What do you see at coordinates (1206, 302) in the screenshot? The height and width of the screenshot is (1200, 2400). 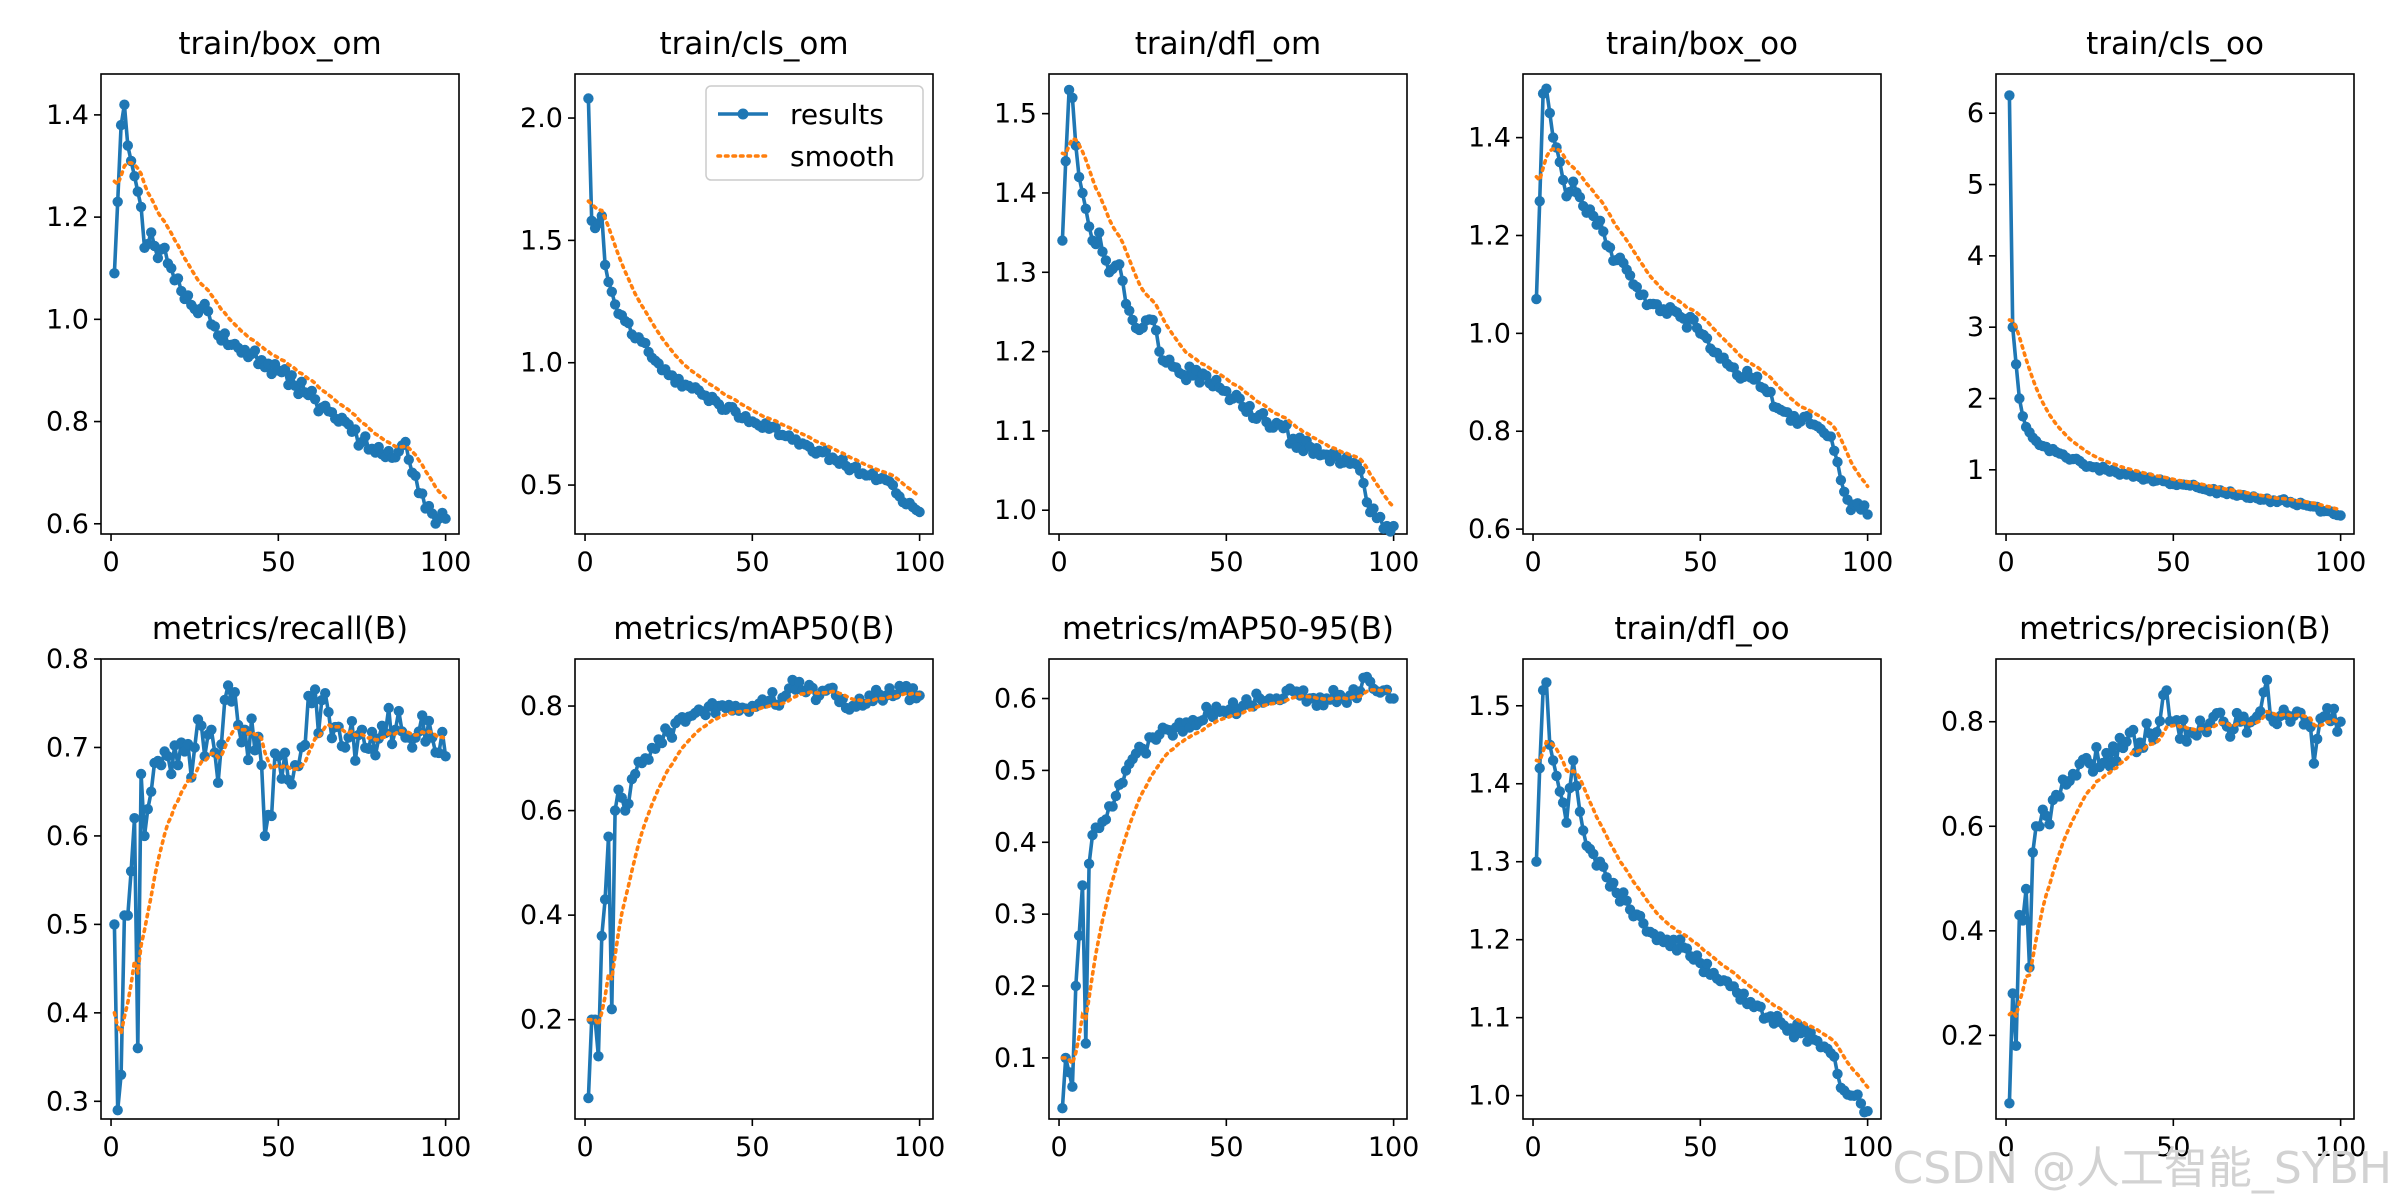 I see `panel-3: train/dfl_om 0 50 100 1.0 1.1 1.2 1.3 1.4 1.5` at bounding box center [1206, 302].